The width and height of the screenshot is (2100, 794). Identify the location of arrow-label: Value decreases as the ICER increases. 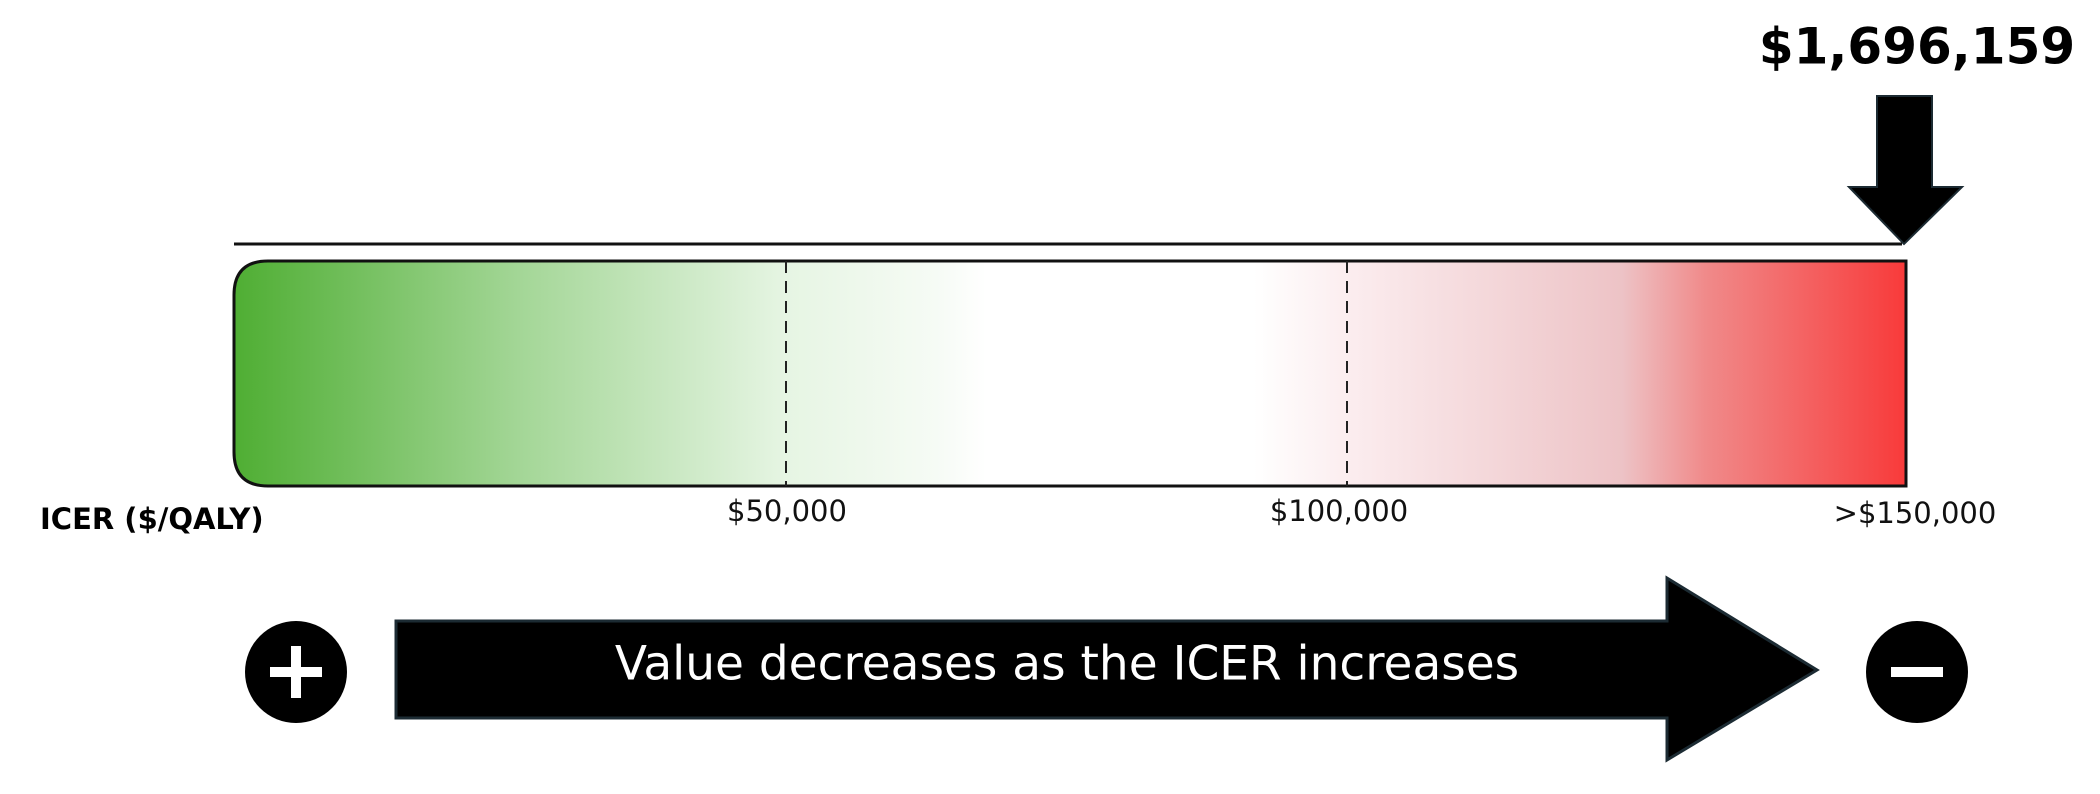
(1067, 664).